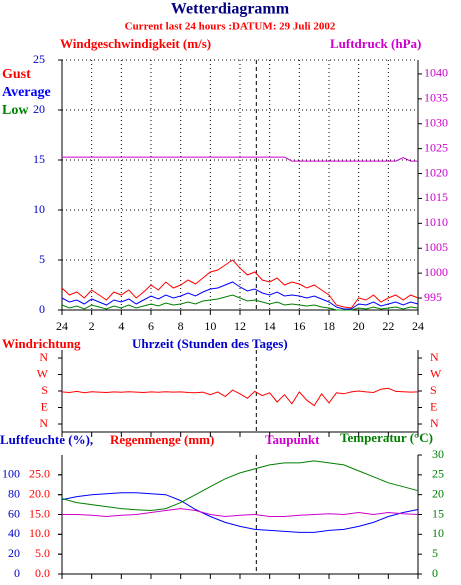  I want to click on y-axis-label: Windrichtung, so click(41, 343).